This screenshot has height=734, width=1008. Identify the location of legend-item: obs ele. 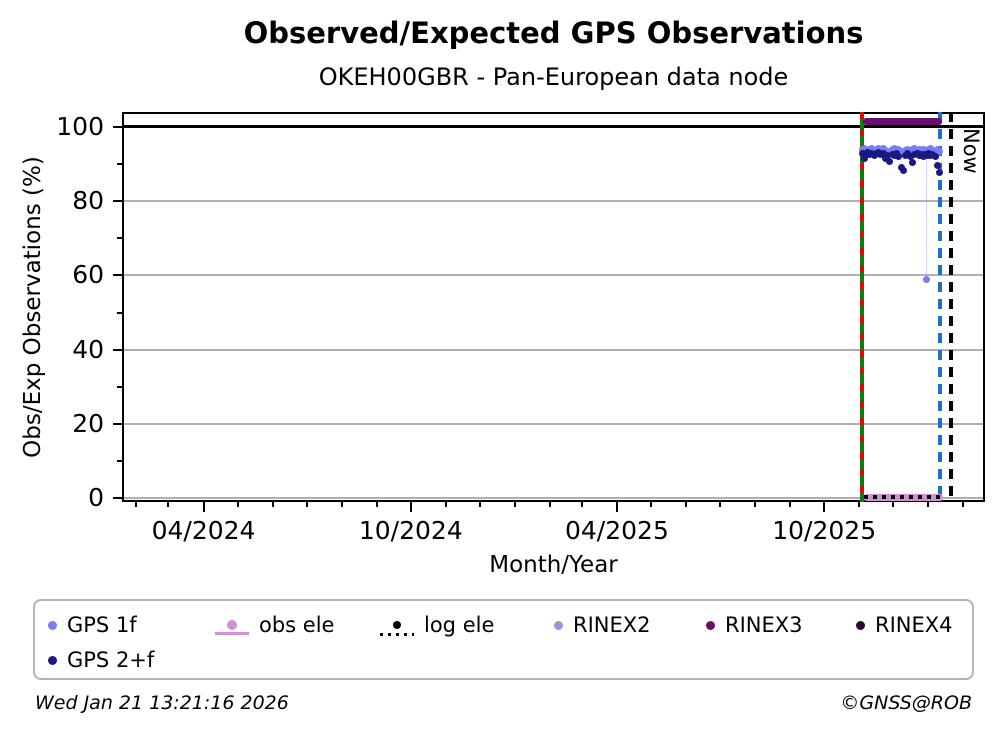
(274, 625).